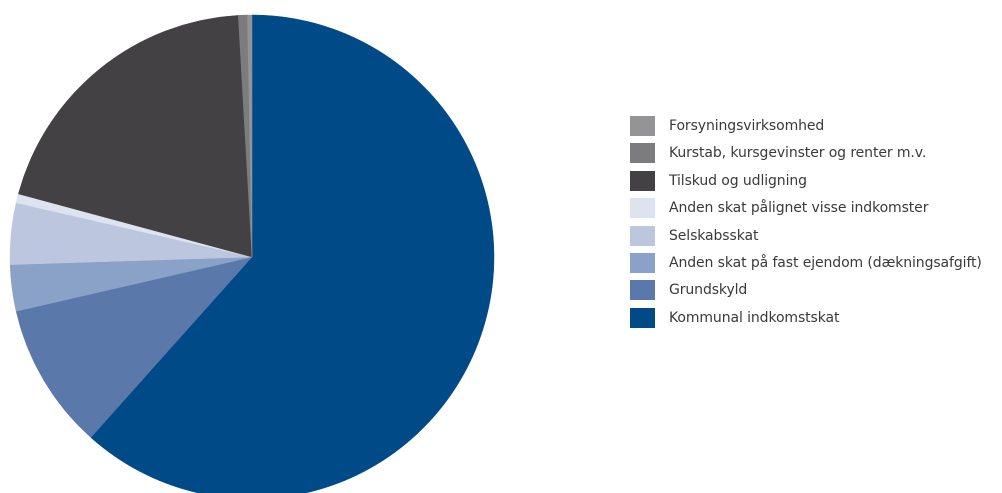 The height and width of the screenshot is (493, 1002). What do you see at coordinates (754, 317) in the screenshot?
I see `legend-label: Kommunal indkomstskat` at bounding box center [754, 317].